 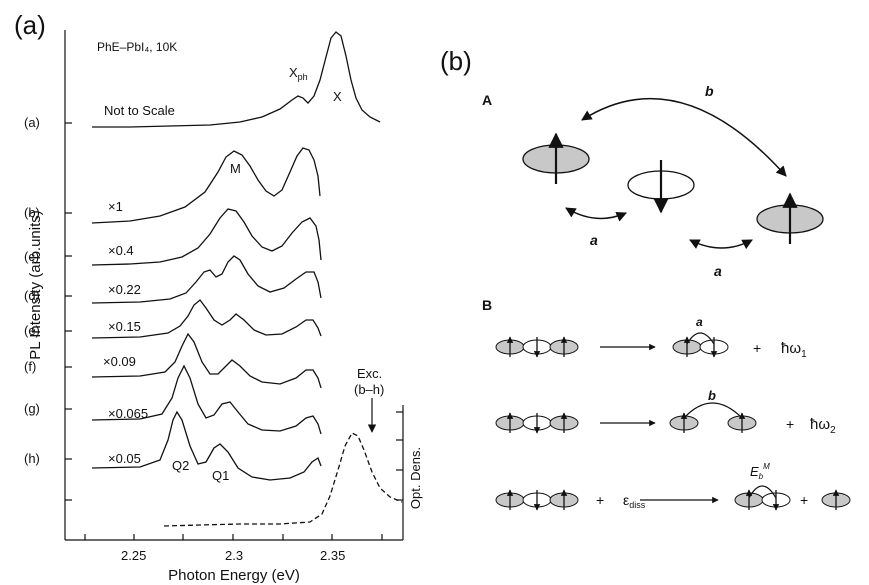 What do you see at coordinates (206, 279) in the screenshot?
I see `spectrum-d` at bounding box center [206, 279].